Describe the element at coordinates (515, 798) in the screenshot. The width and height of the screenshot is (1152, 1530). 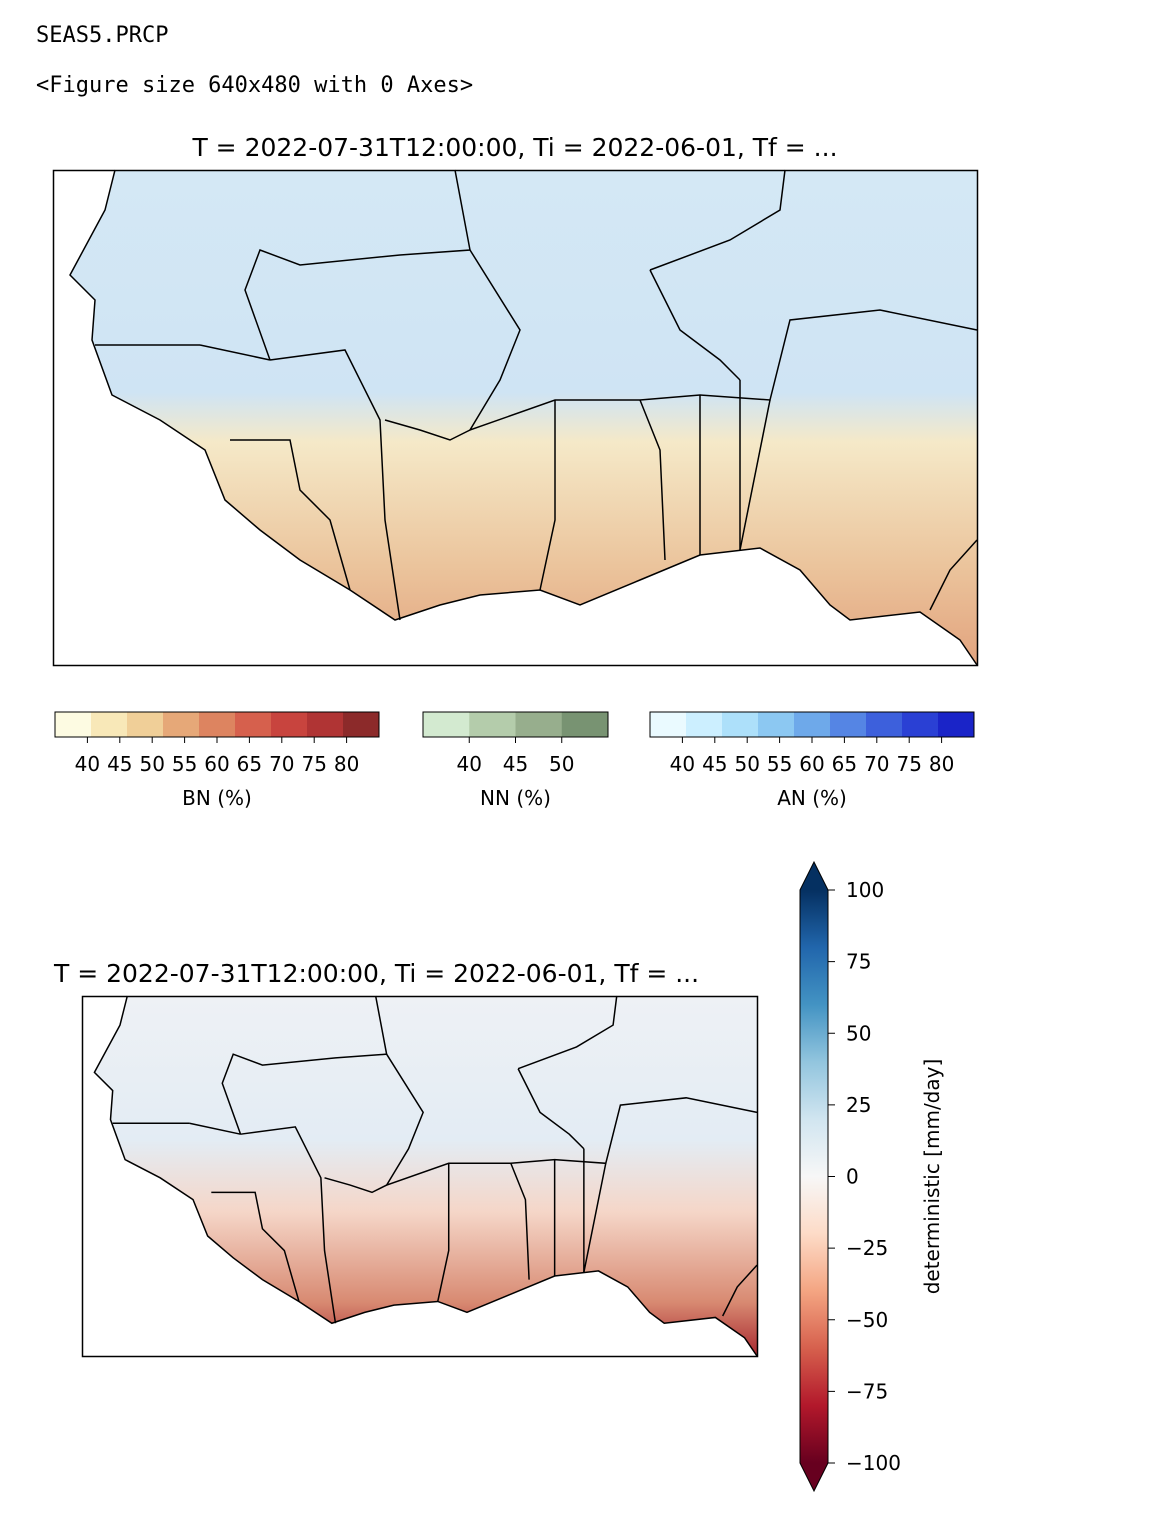
I see `colorbar-label: NN (%)` at that location.